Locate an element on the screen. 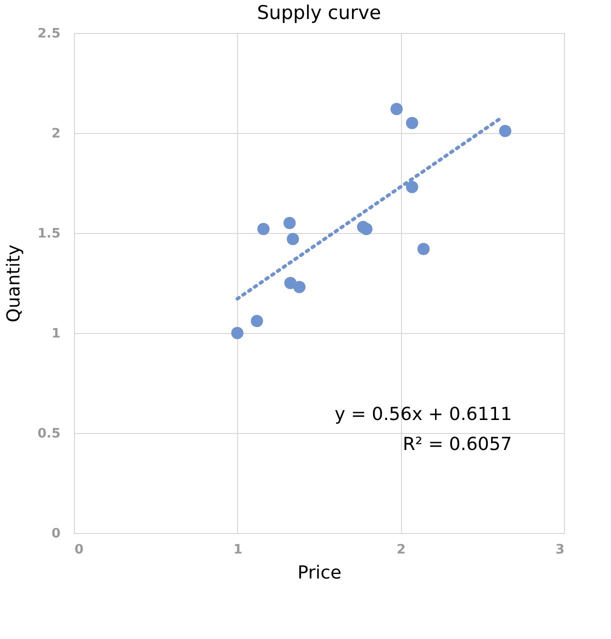 Image resolution: width=611 pixels, height=639 pixels. x-tick-label: 1 is located at coordinates (237, 550).